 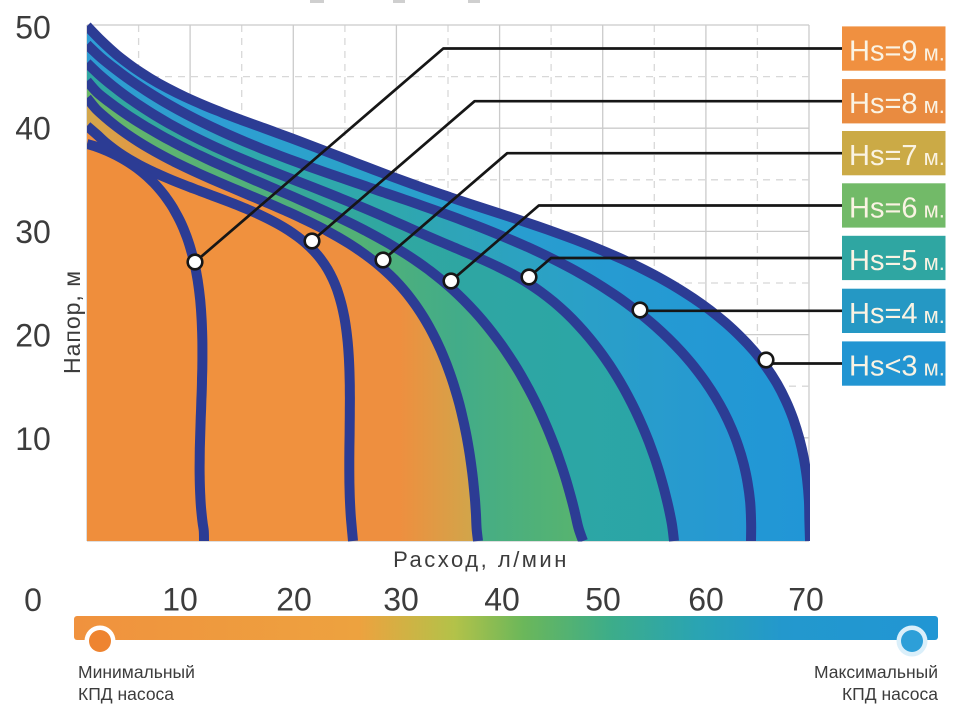 I want to click on svg-text: Hs=6 м., so click(x=897, y=209).